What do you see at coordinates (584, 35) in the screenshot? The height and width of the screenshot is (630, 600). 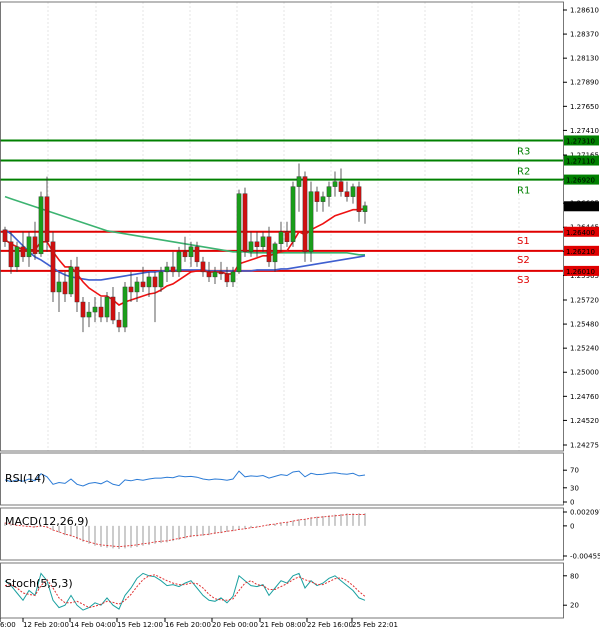 I see `price-tick-label: 1.28370` at bounding box center [584, 35].